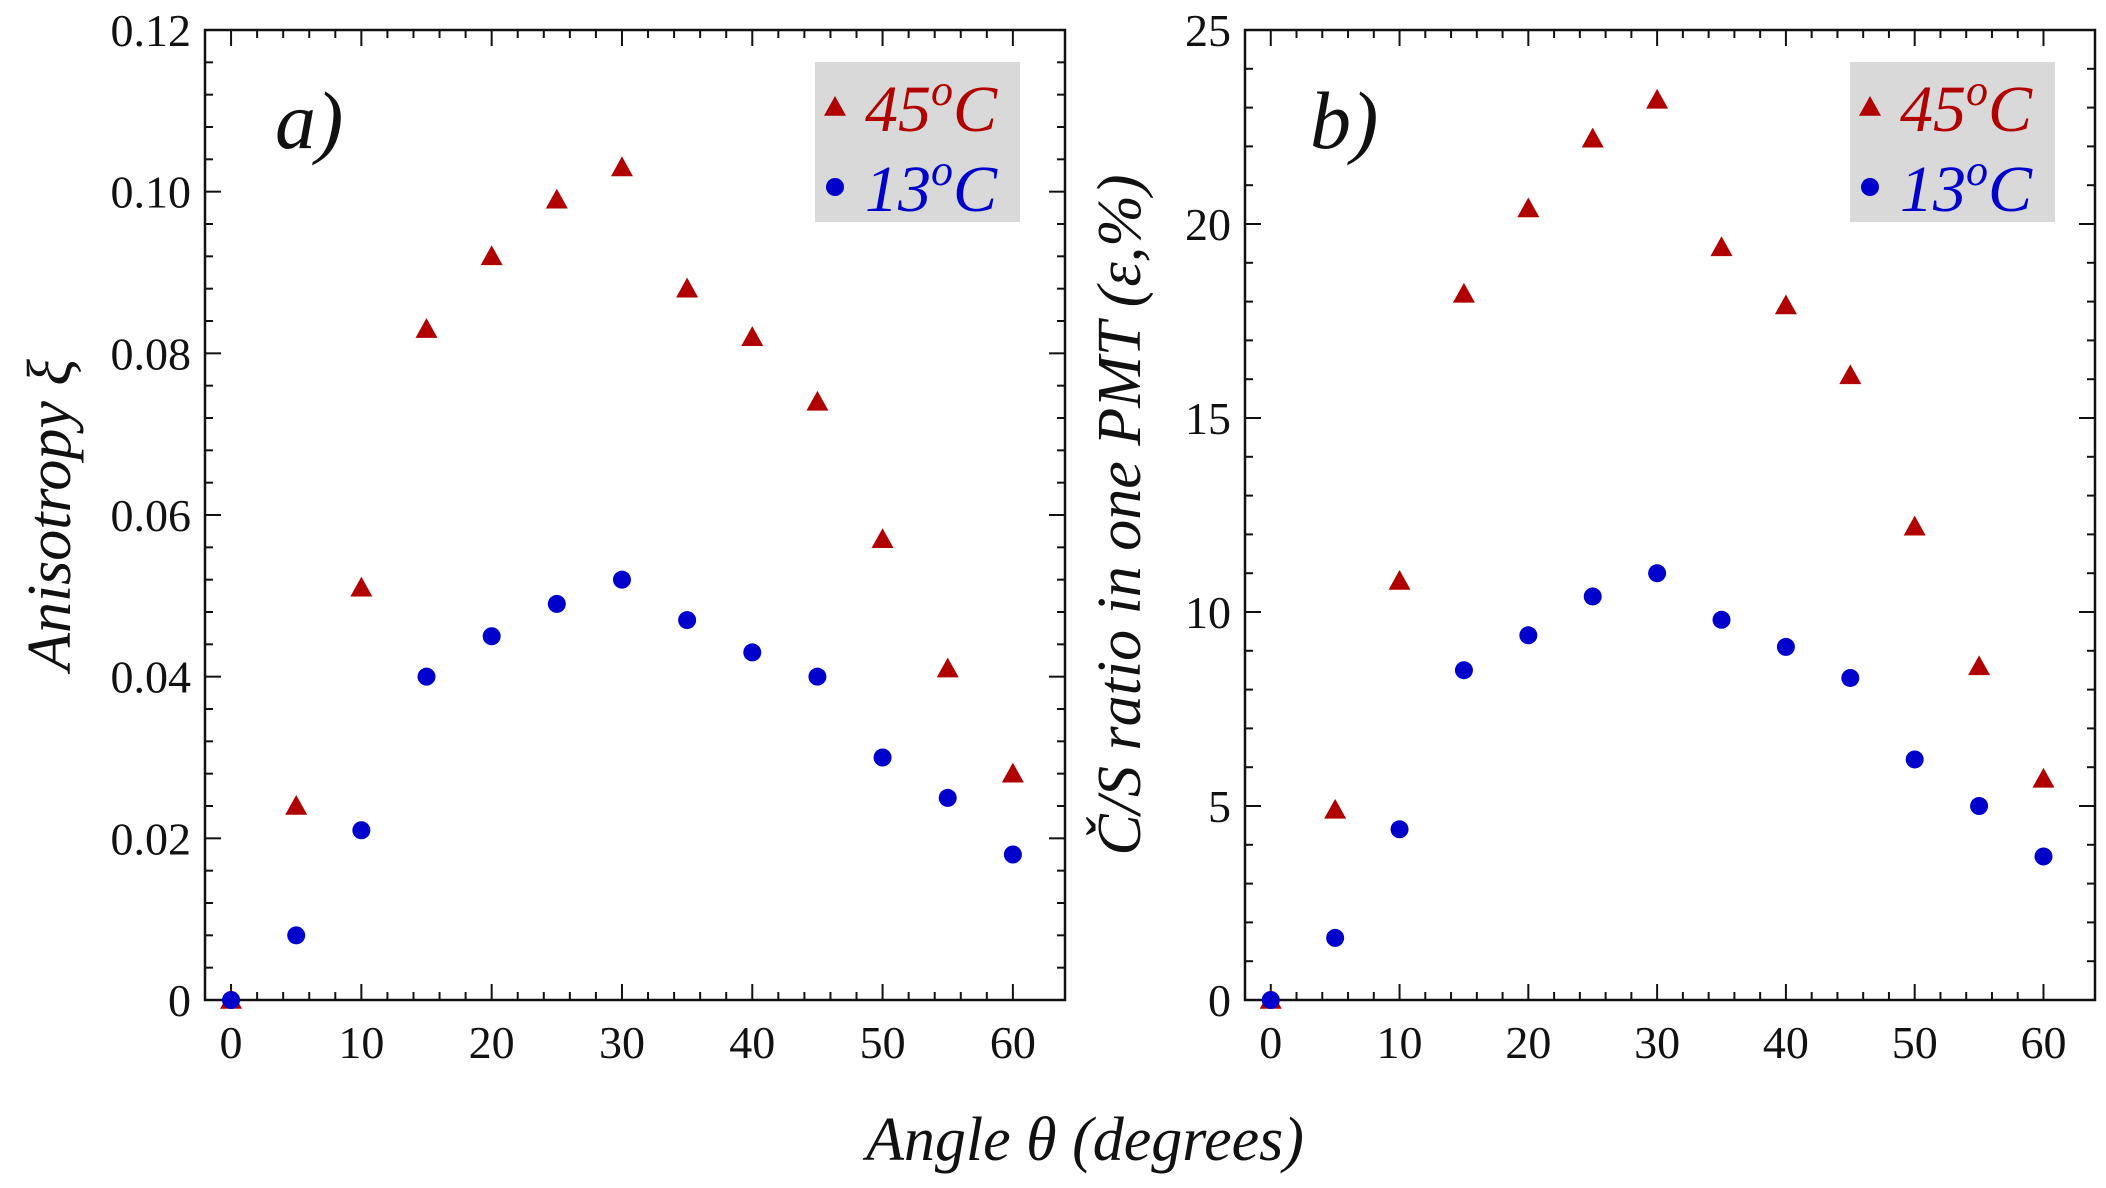 The image size is (2106, 1188). I want to click on y-tick-label: 0.12, so click(151, 30).